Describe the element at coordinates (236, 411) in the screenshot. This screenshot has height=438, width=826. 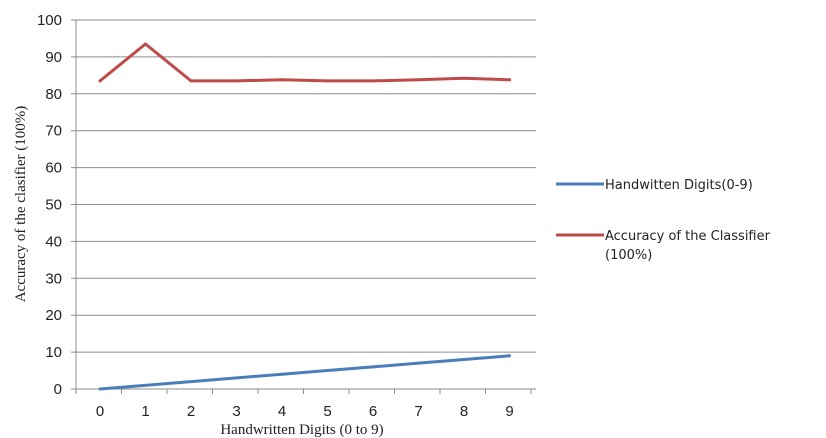
I see `x-tick-label: 3` at that location.